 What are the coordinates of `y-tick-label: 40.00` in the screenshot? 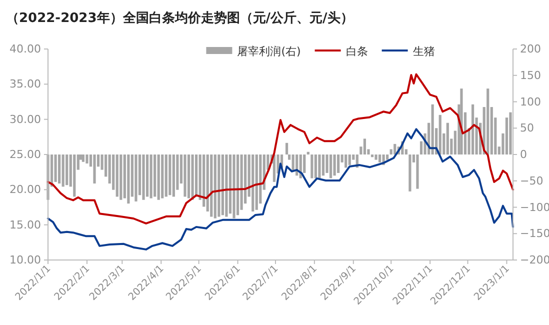 It's located at (25, 49).